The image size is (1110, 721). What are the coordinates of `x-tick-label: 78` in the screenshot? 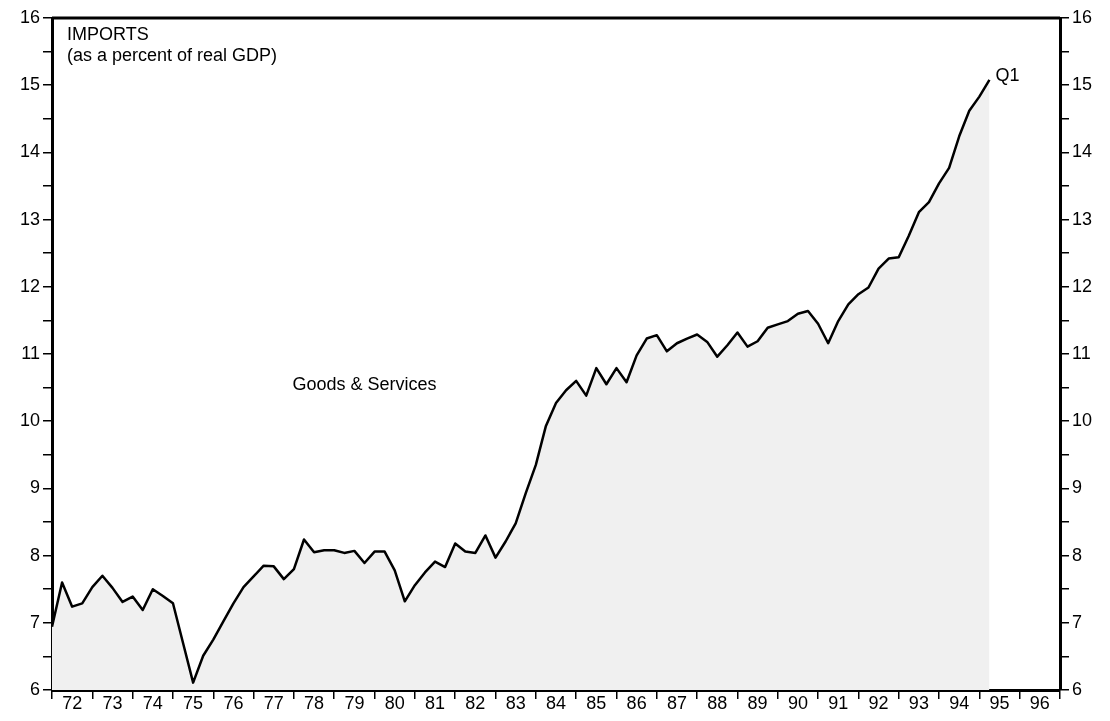 It's located at (314, 702).